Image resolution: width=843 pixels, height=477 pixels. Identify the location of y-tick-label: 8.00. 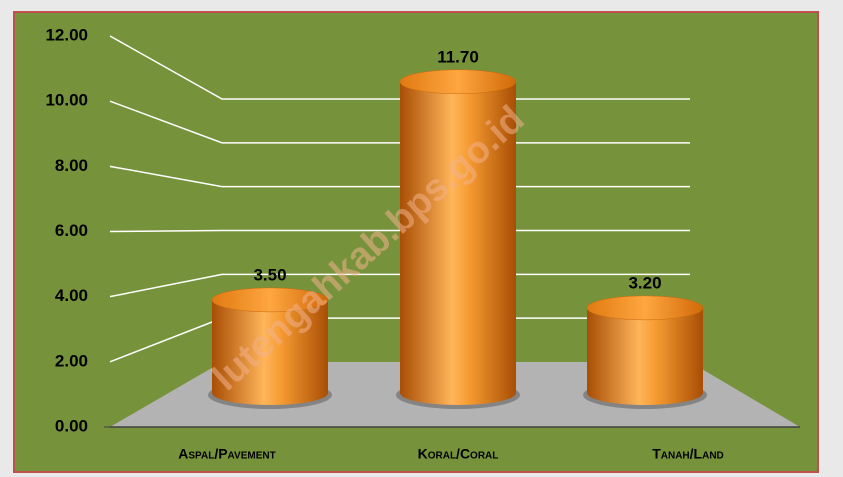
(71, 165).